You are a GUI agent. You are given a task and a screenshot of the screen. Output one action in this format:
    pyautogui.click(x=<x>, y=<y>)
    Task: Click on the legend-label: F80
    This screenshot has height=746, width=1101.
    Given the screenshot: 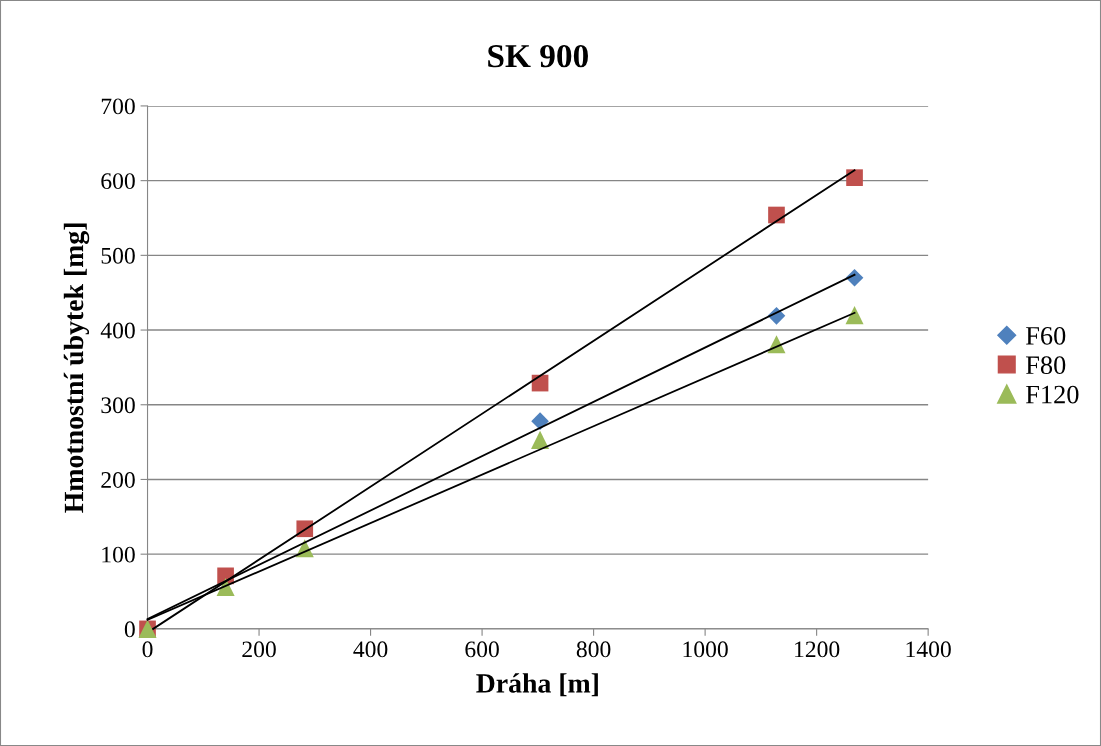 What is the action you would take?
    pyautogui.click(x=1045, y=365)
    